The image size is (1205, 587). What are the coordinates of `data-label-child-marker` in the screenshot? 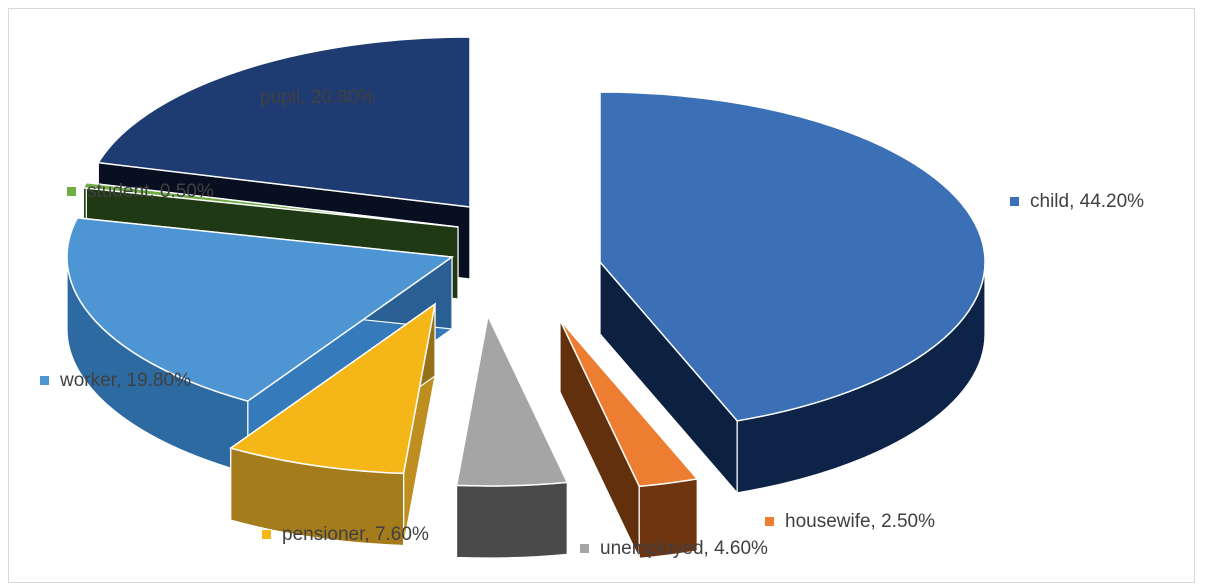 It's located at (1014, 201).